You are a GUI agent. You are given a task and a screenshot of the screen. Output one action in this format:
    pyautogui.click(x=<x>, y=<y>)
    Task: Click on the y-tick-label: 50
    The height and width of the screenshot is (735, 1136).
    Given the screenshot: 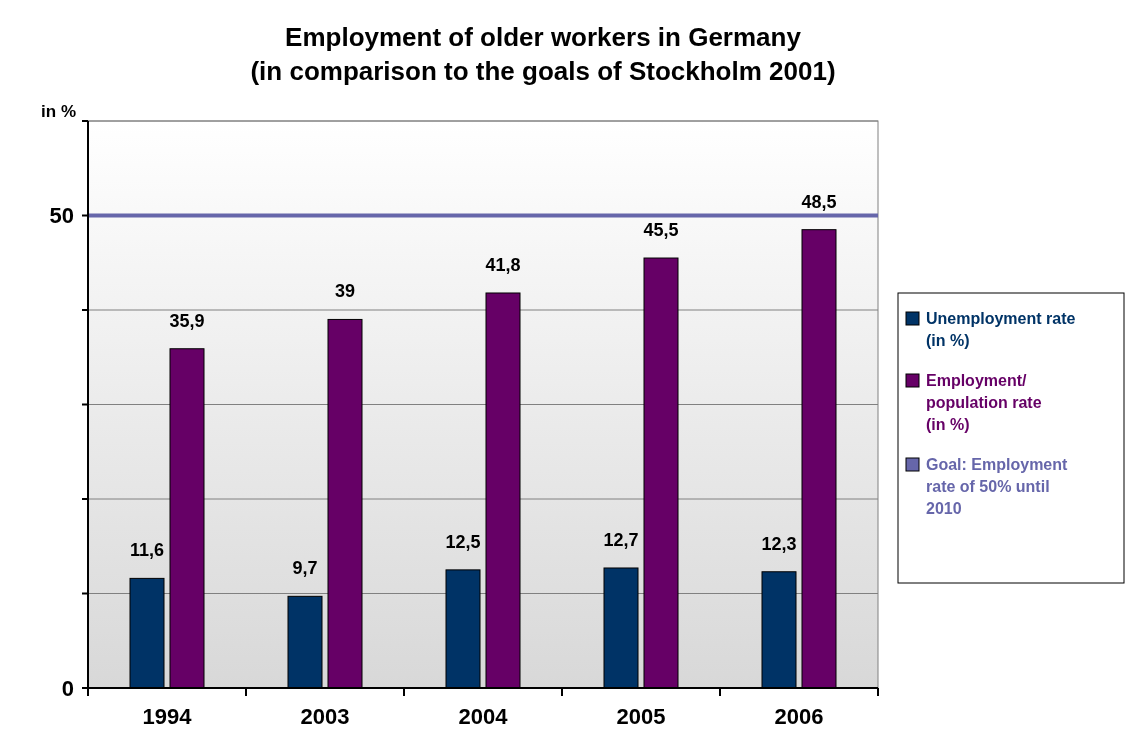 What is the action you would take?
    pyautogui.click(x=61, y=216)
    